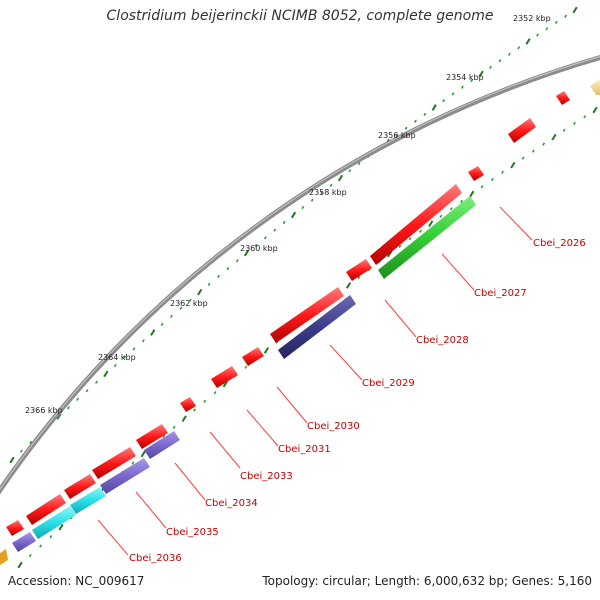 This screenshot has width=600, height=600. Describe the element at coordinates (328, 192) in the screenshot. I see `tick-label: 2358 kbp` at that location.